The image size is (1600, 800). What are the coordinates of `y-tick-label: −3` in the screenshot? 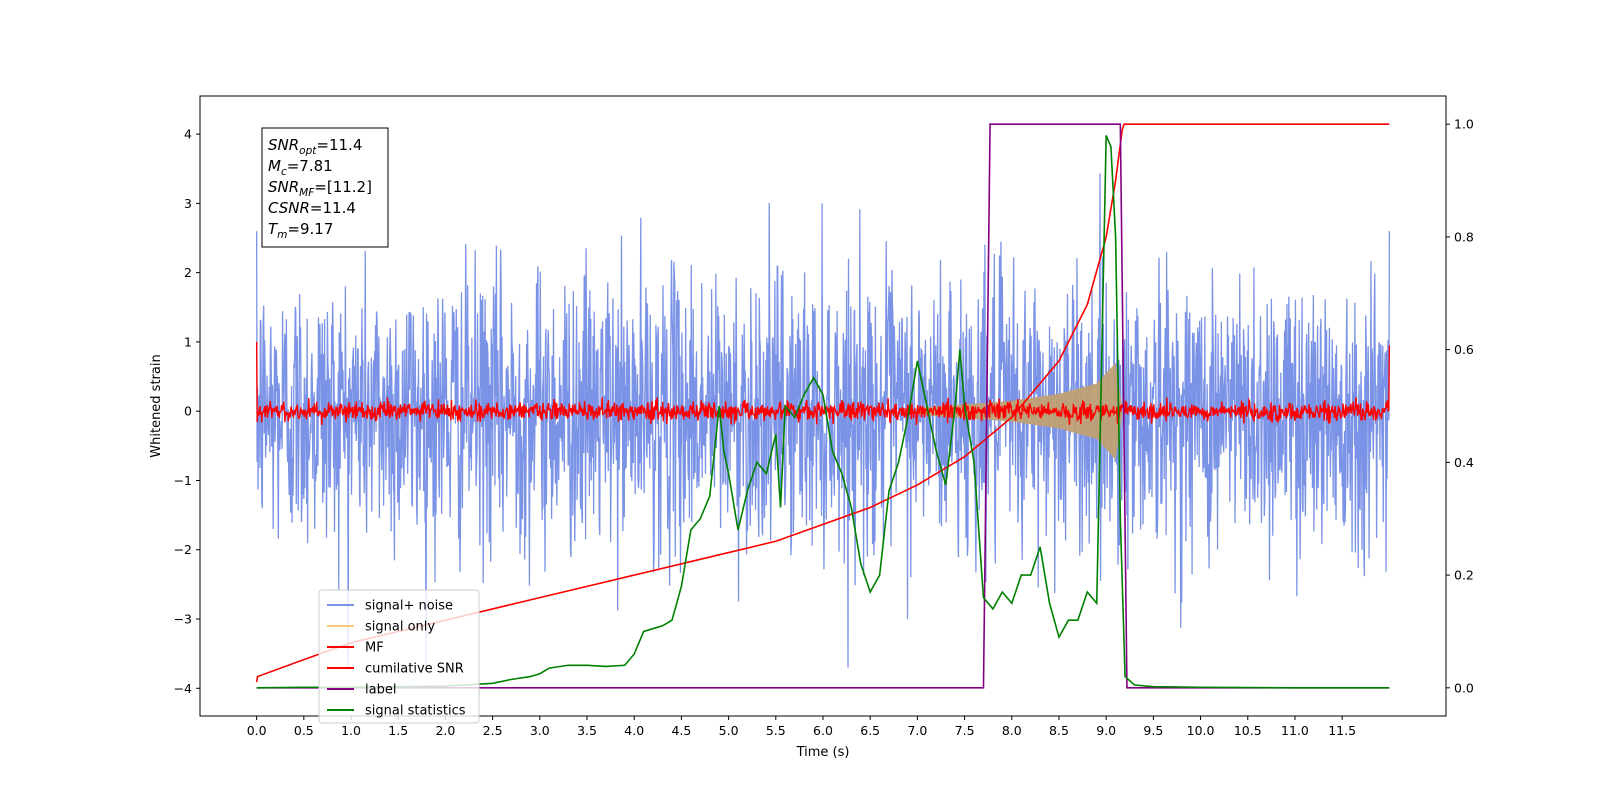 It's located at (183, 619).